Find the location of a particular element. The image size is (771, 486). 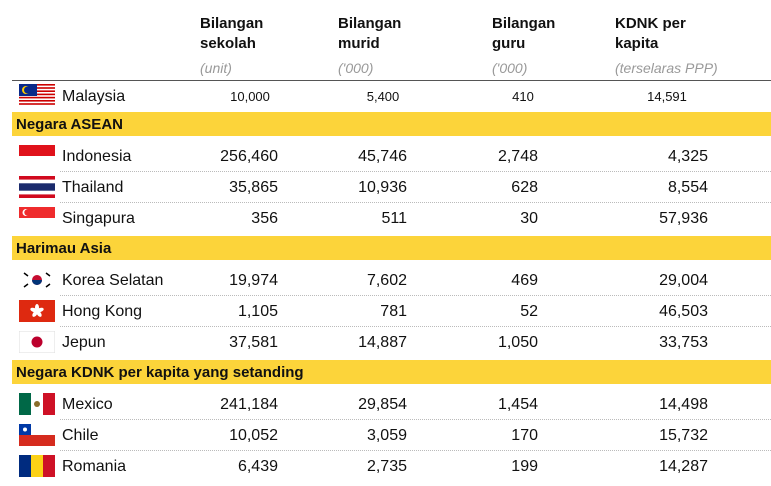

cell-value: 35,865 is located at coordinates (253, 187).